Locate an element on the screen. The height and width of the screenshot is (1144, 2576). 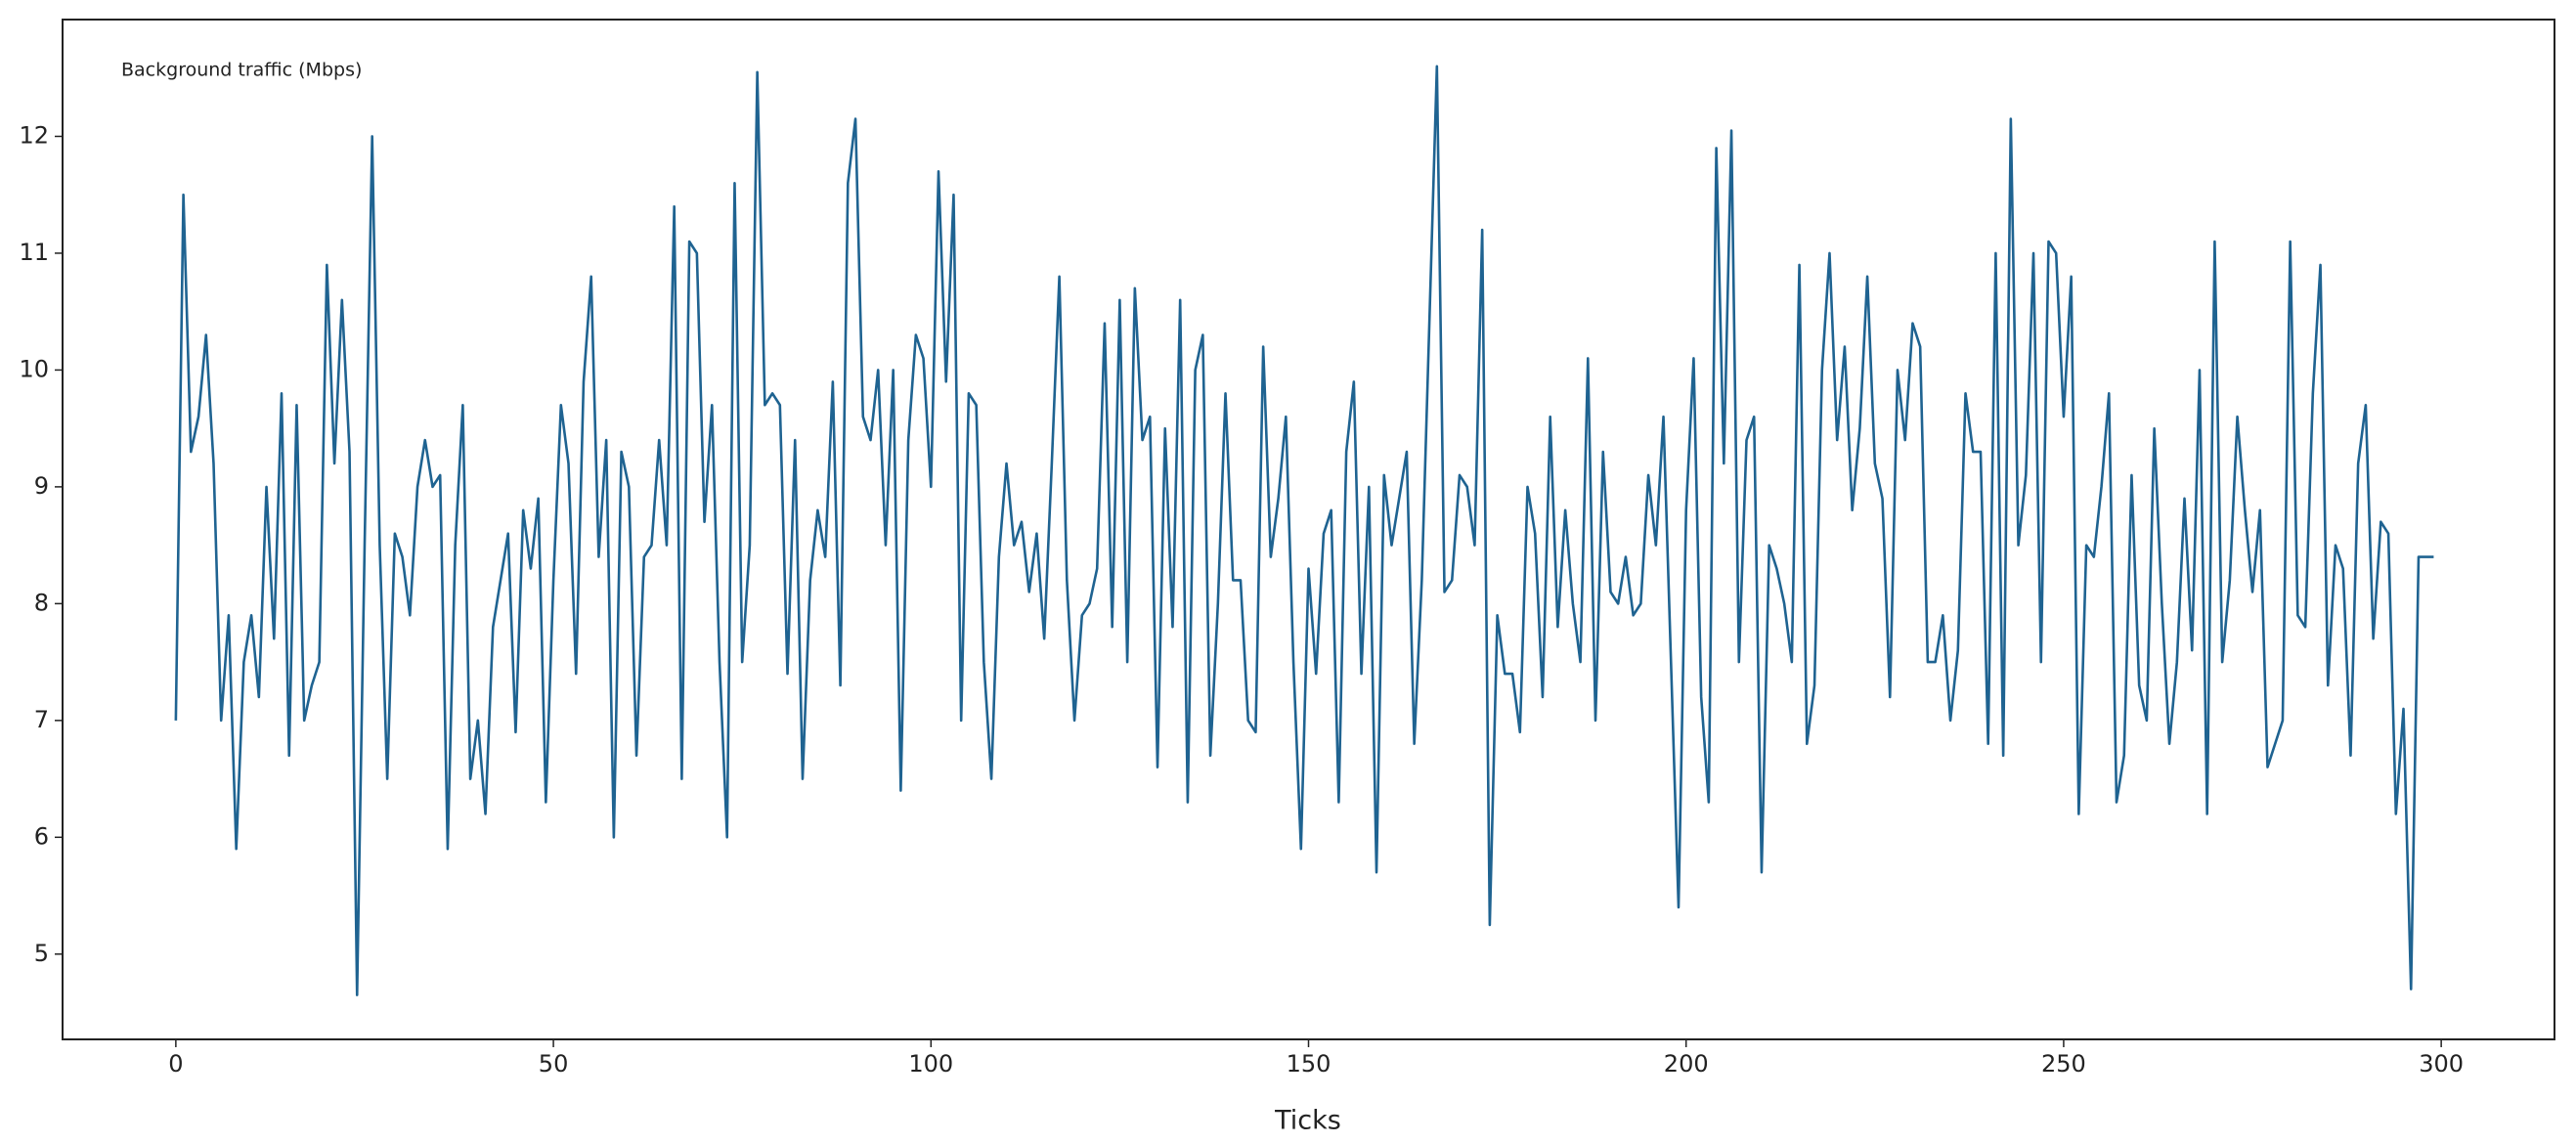
x-tick-label: 250 is located at coordinates (2063, 1064).